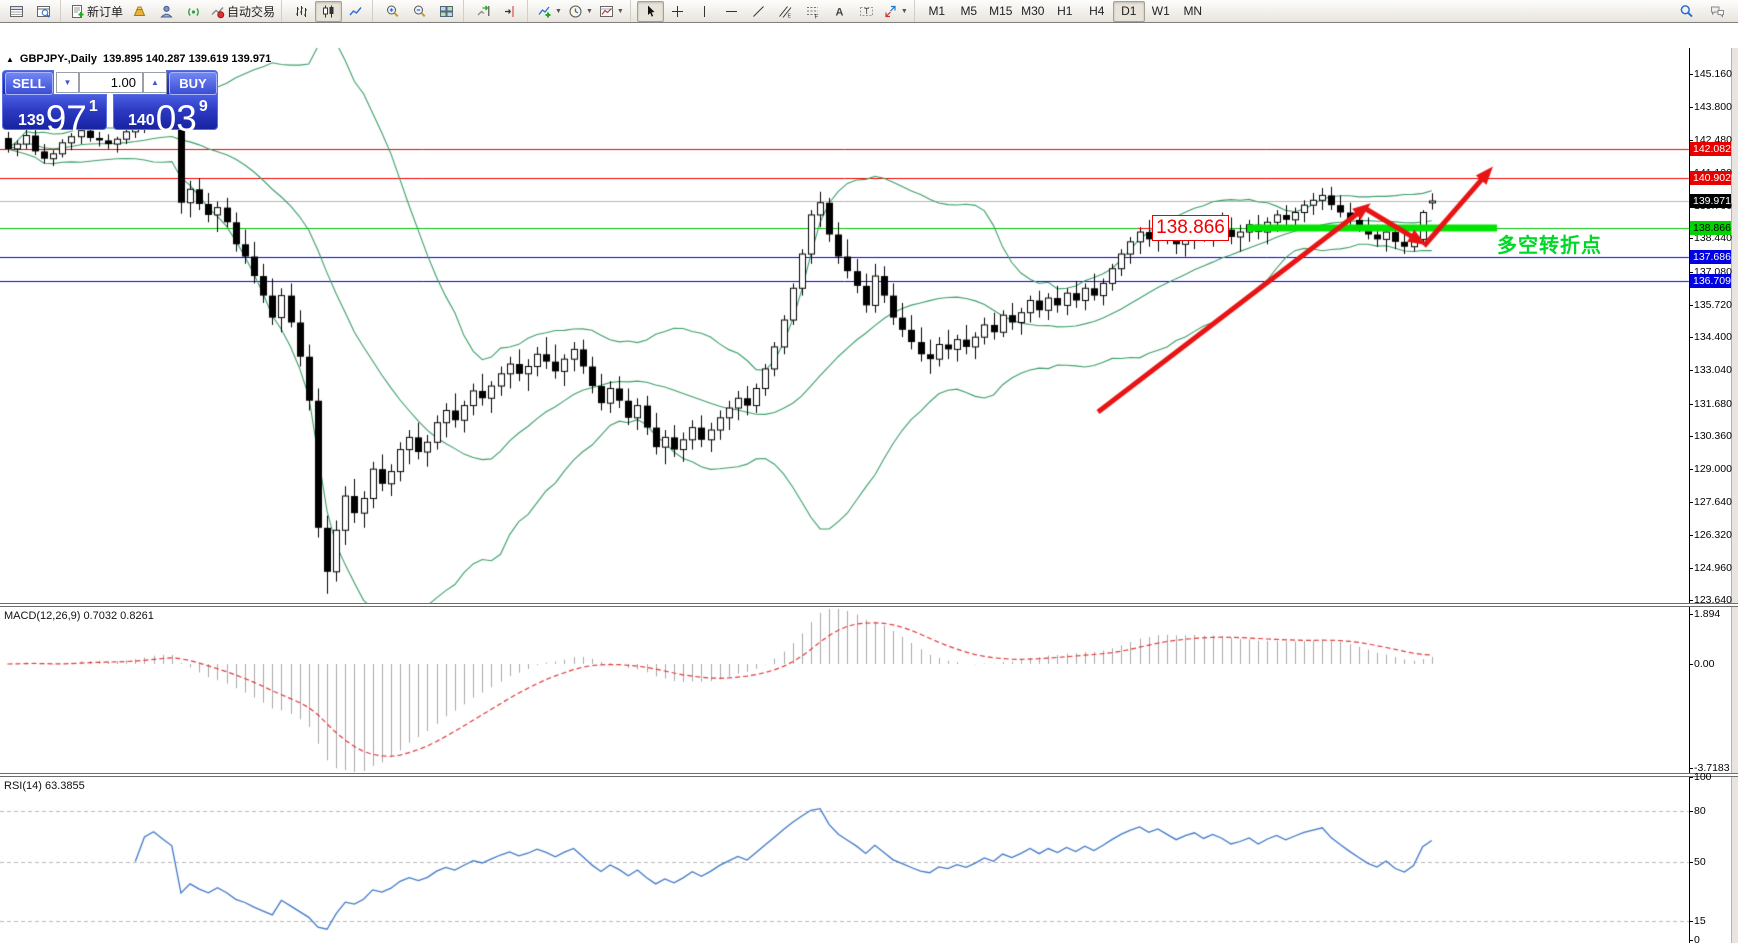 This screenshot has width=1738, height=943. I want to click on pane-splitter-macd, so click(869, 605).